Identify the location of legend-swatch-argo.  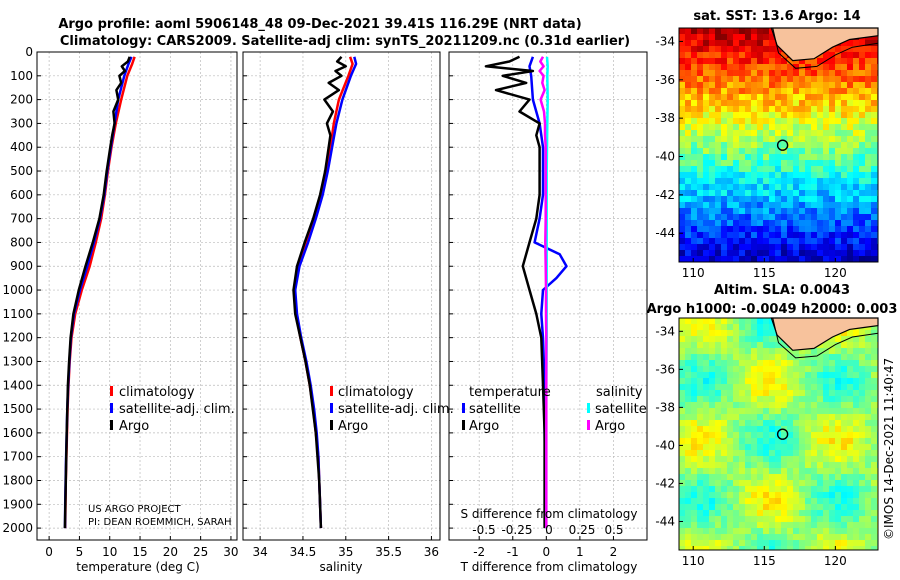
(111, 425).